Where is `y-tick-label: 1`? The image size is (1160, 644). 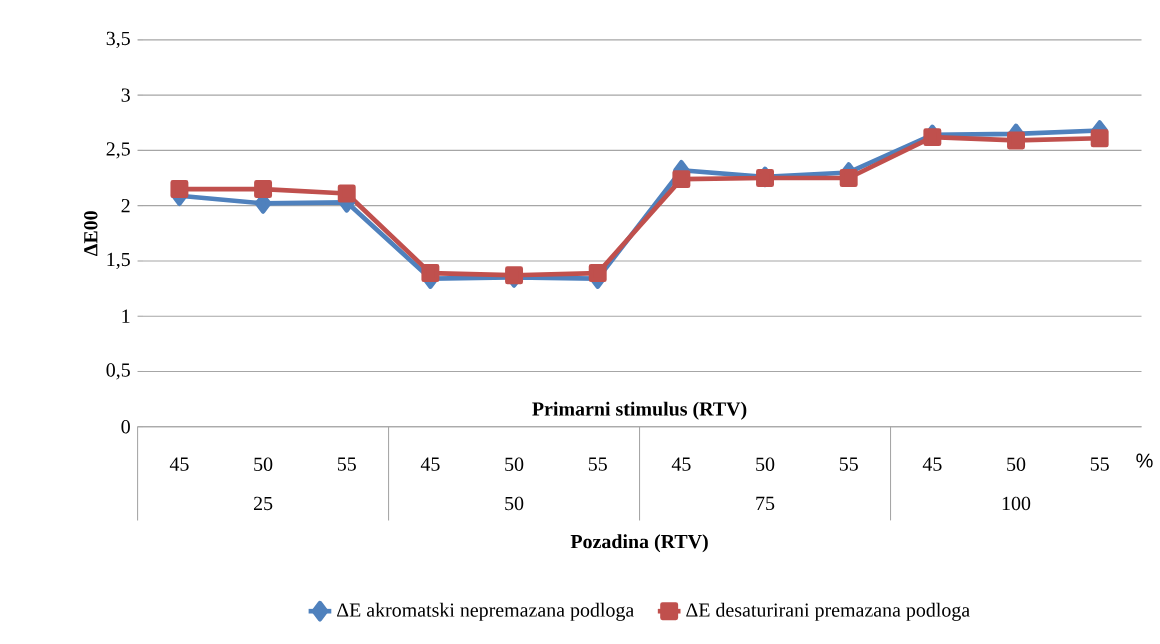 y-tick-label: 1 is located at coordinates (126, 316).